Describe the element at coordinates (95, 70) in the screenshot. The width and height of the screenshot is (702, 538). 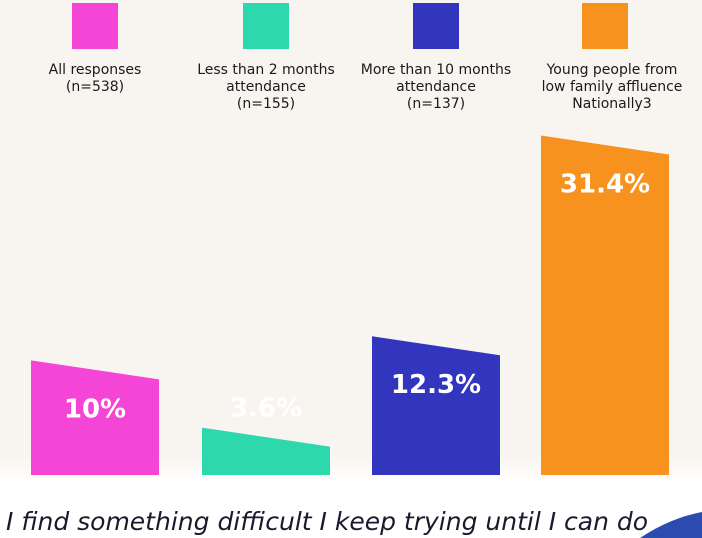
I see `legend-label: All responses` at that location.